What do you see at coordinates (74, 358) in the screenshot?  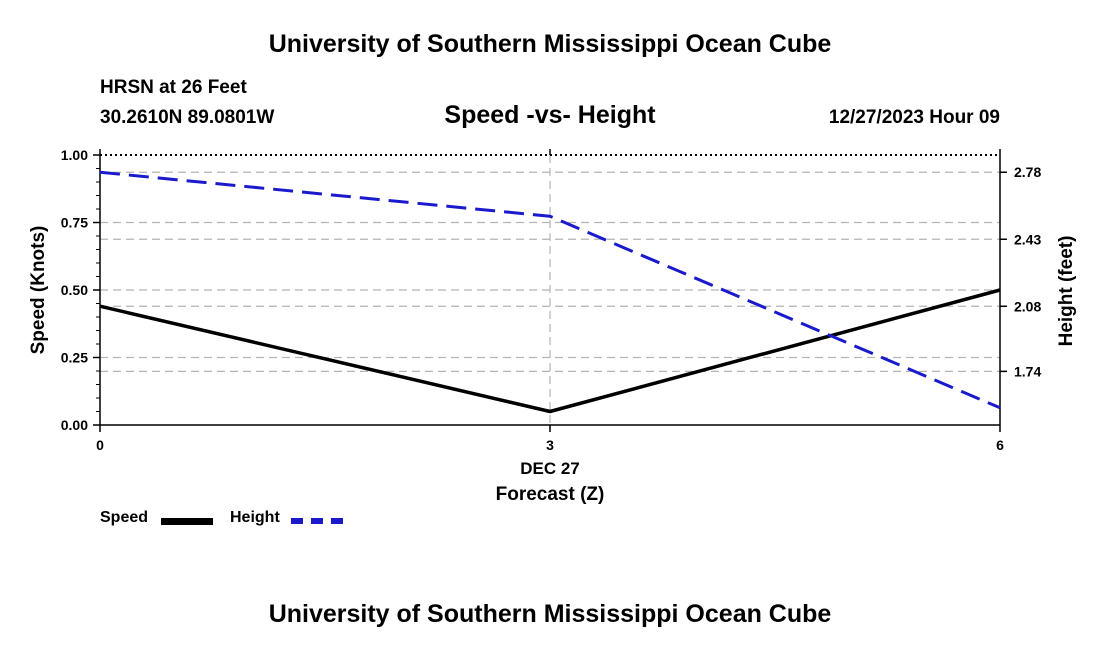 I see `y-left-tick-label-1: 0.25` at bounding box center [74, 358].